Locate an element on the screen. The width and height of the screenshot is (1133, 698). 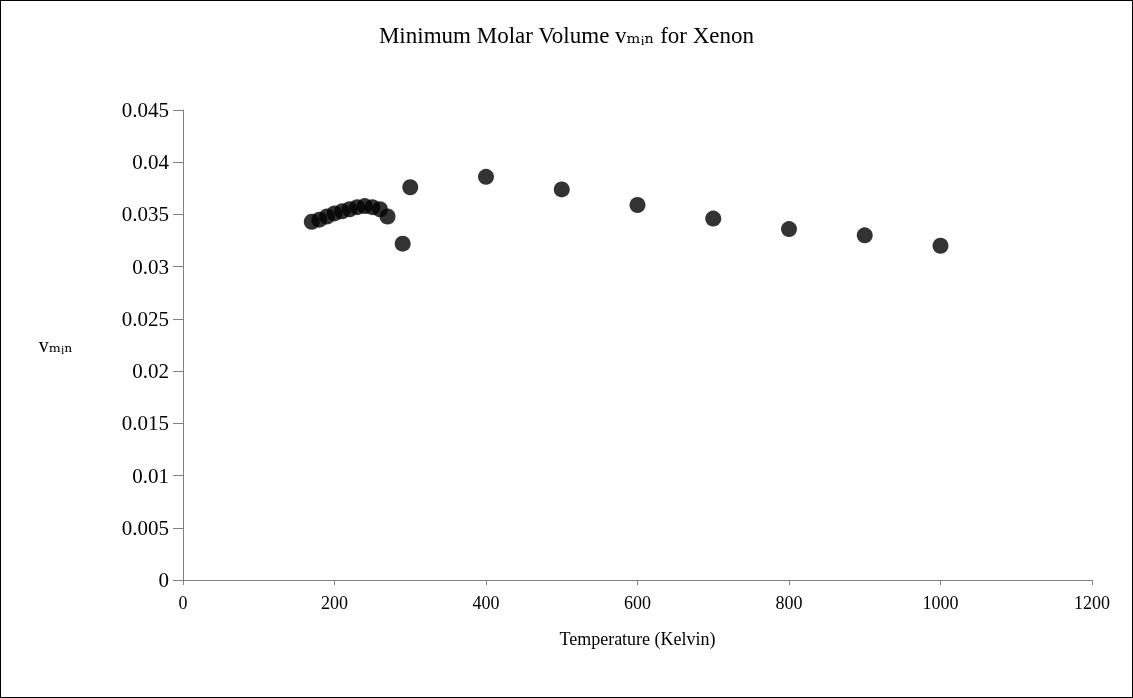
x-tick-label: 0 is located at coordinates (183, 603).